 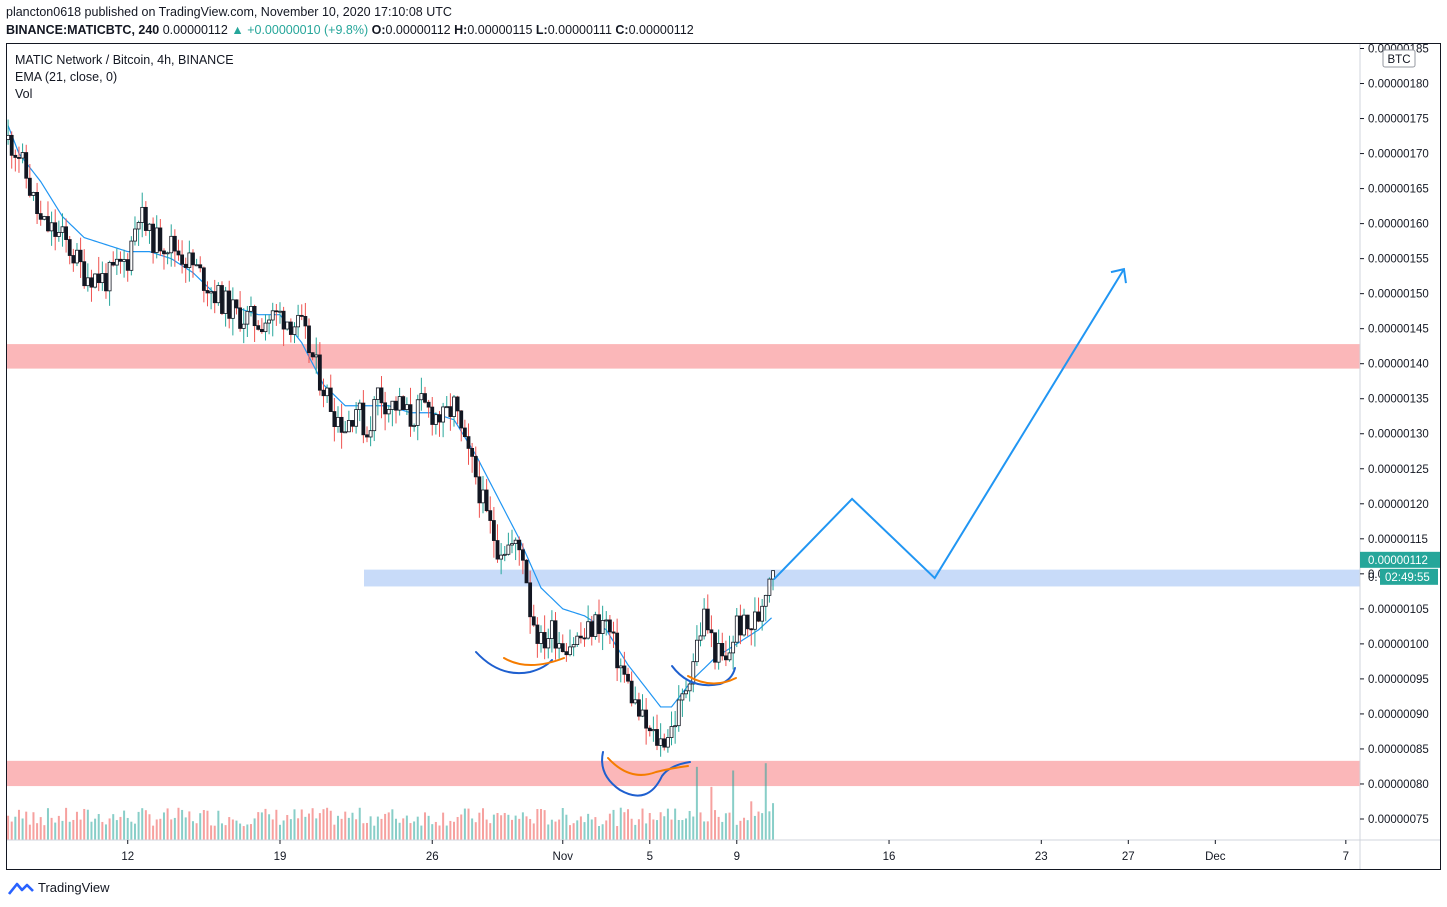 What do you see at coordinates (1398, 750) in the screenshot?
I see `price-tick-label: 0.00000085` at bounding box center [1398, 750].